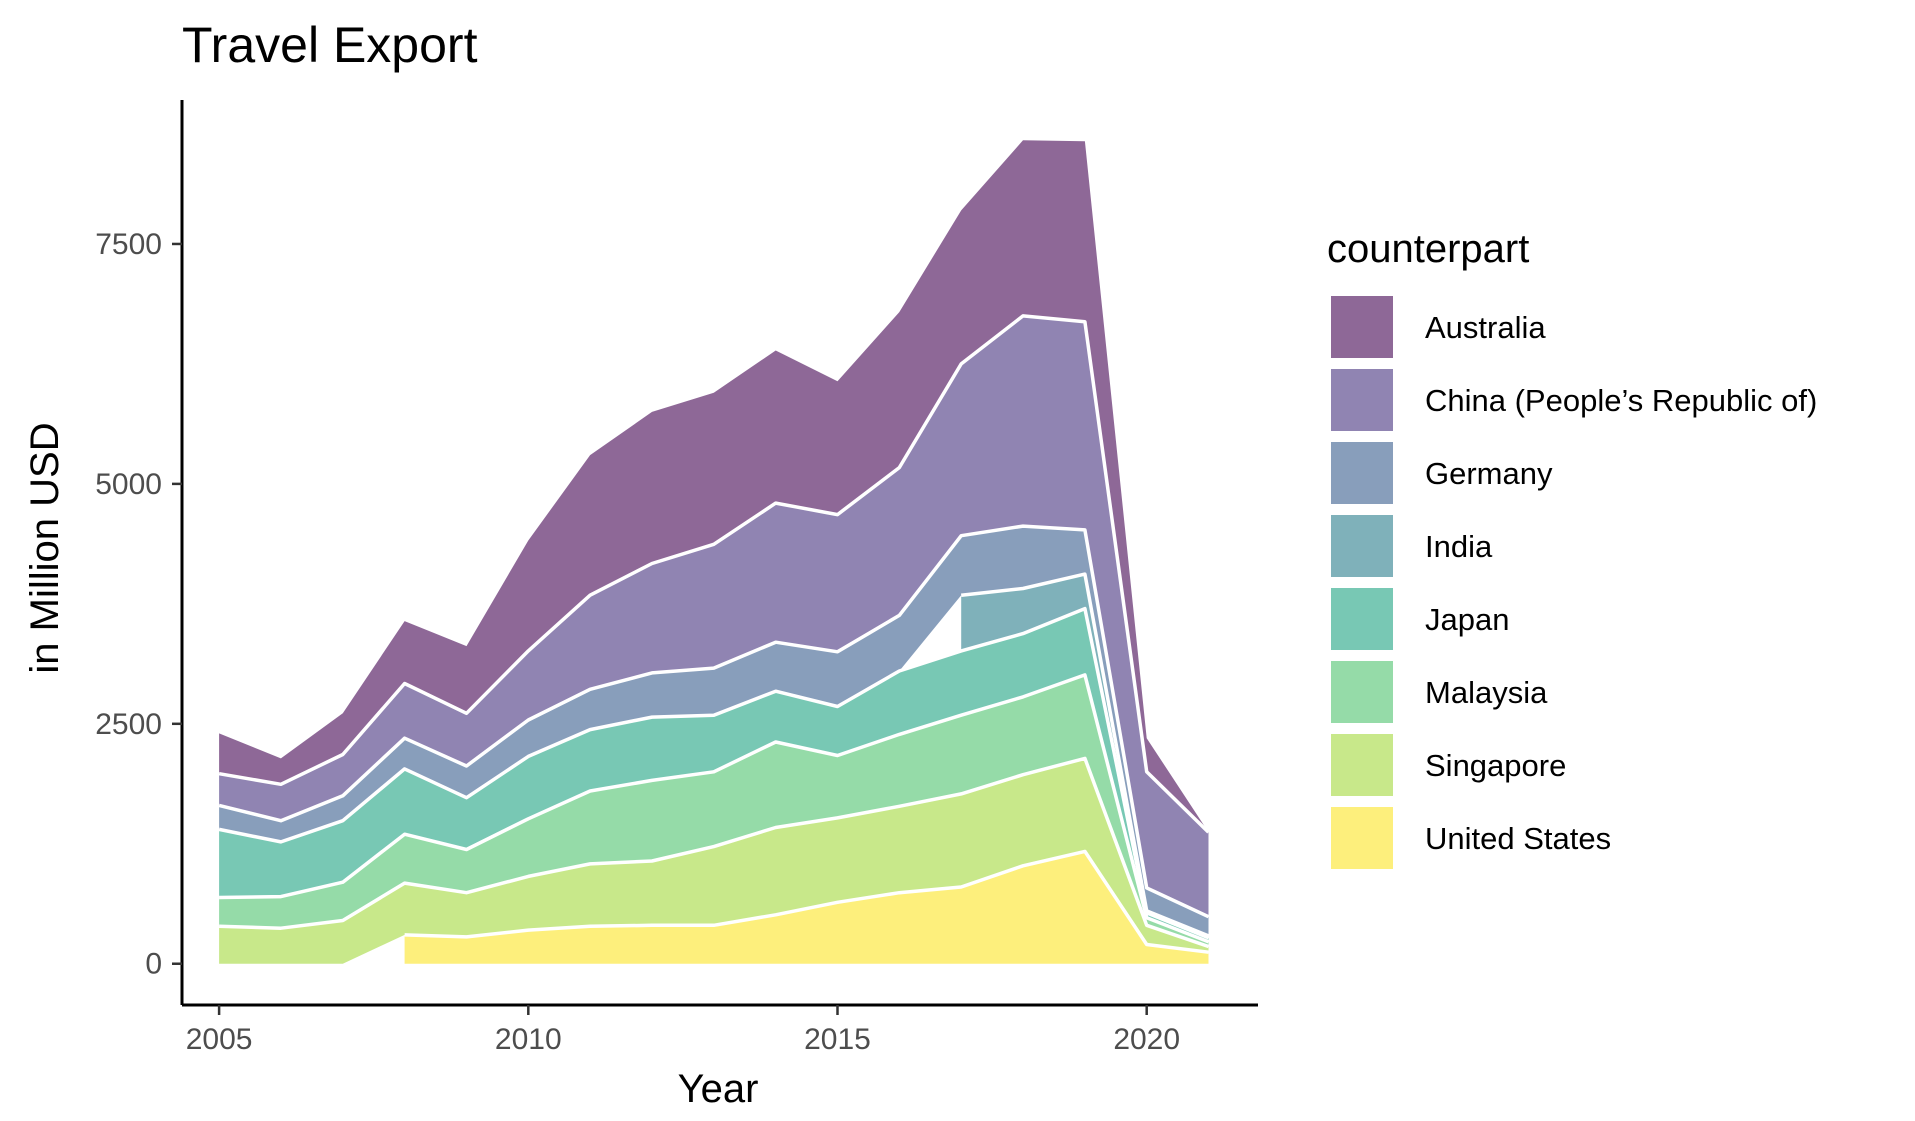 The image size is (1915, 1121). What do you see at coordinates (528, 1039) in the screenshot?
I see `x-tick-label-2010: 2010` at bounding box center [528, 1039].